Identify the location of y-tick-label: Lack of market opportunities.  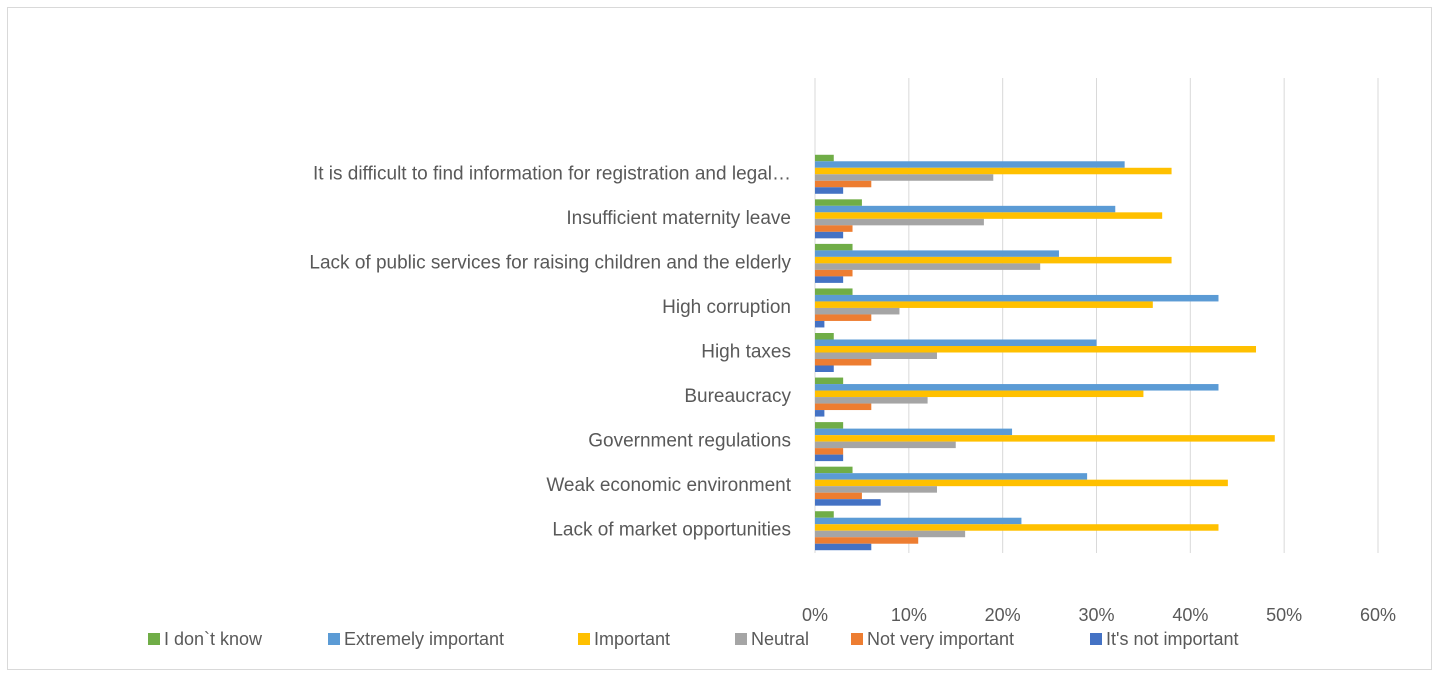
(671, 530).